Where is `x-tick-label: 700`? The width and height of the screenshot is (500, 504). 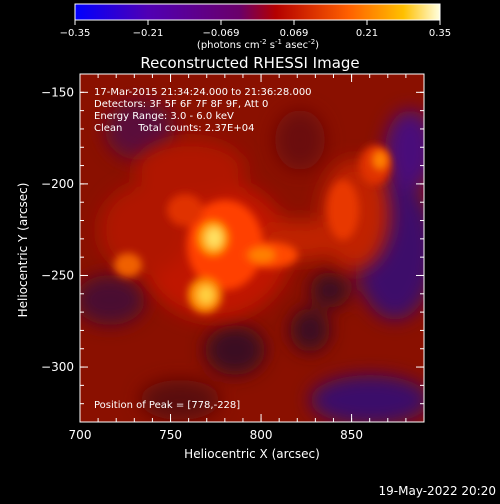 x-tick-label: 700 is located at coordinates (80, 435).